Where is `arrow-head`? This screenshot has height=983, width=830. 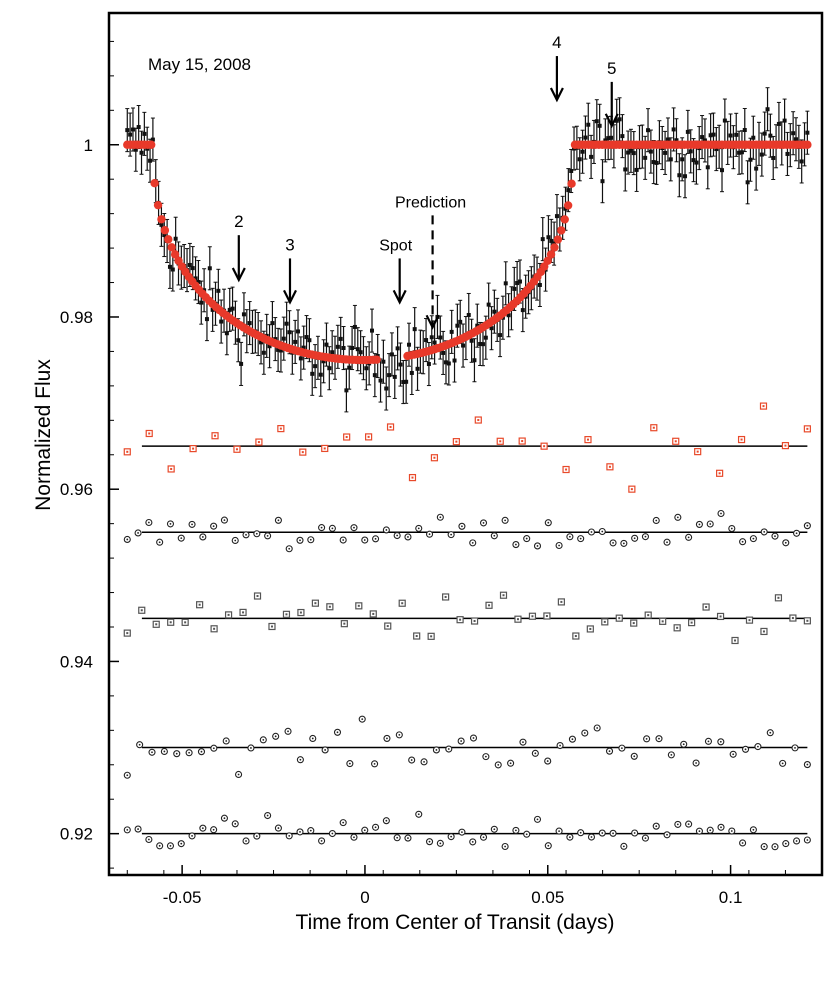 arrow-head is located at coordinates (432, 322).